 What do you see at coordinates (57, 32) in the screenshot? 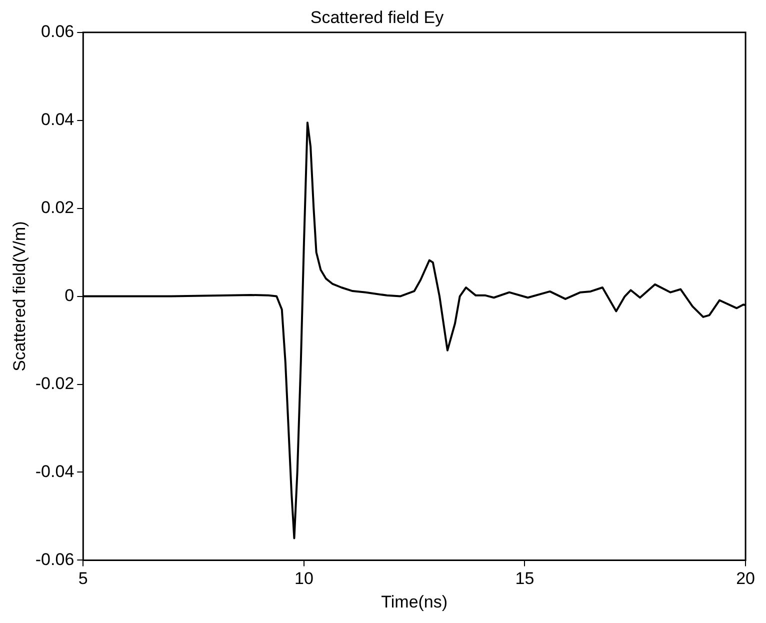
I see `y-tick-label: 0.06` at bounding box center [57, 32].